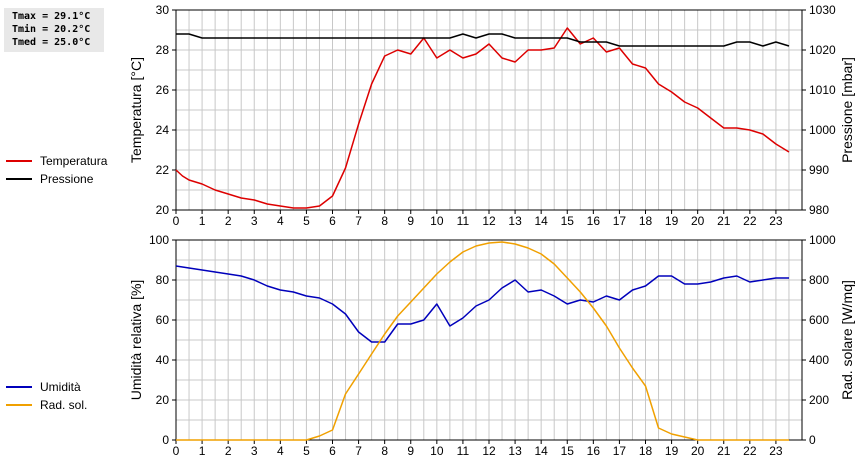 Image resolution: width=860 pixels, height=460 pixels. Describe the element at coordinates (568, 451) in the screenshot. I see `bottom-x-tick-label: 15` at that location.